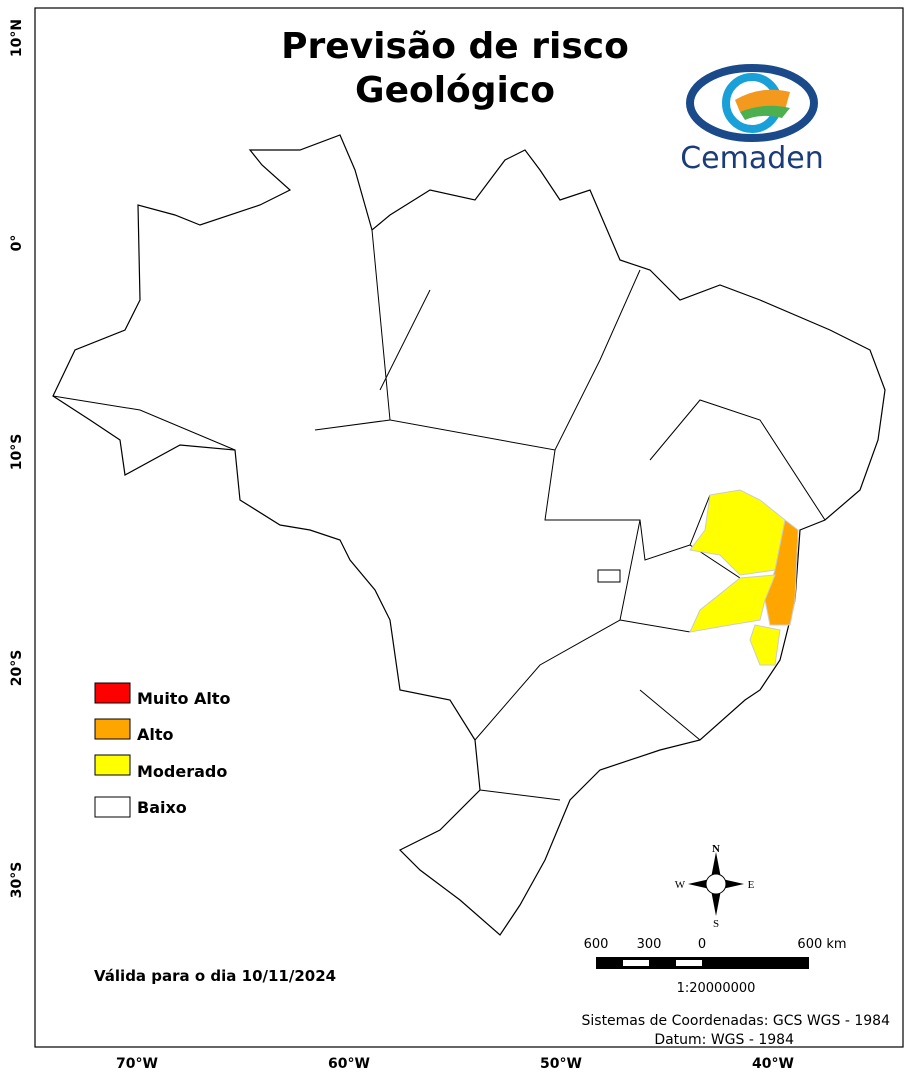 This screenshot has width=916, height=1084. I want to click on lat-label: 10°N, so click(17, 38).